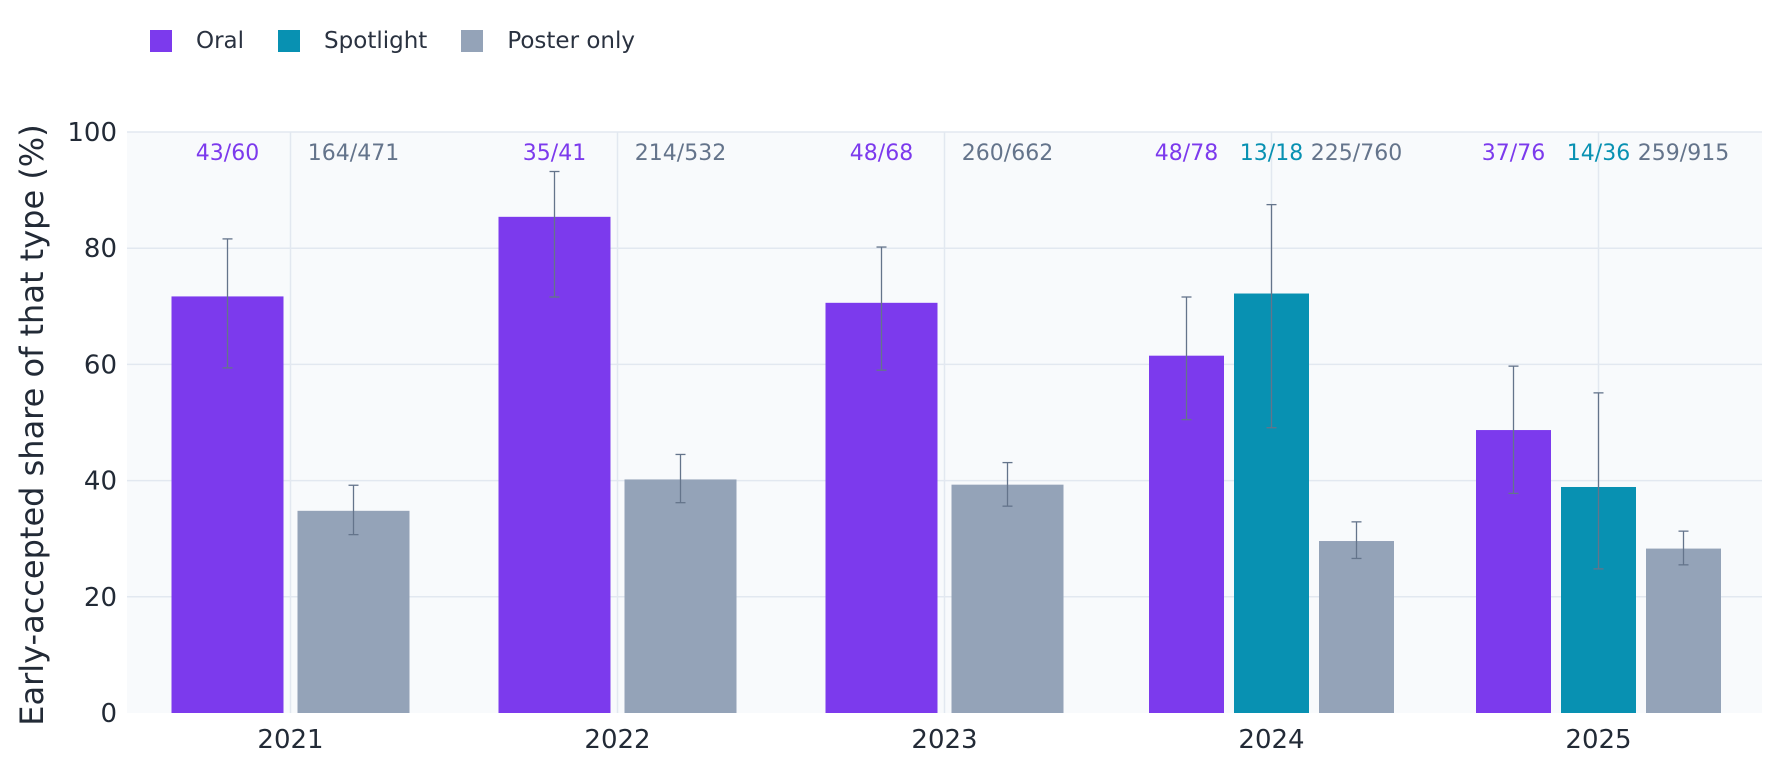 The width and height of the screenshot is (1783, 770). What do you see at coordinates (617, 740) in the screenshot?
I see `x-tick-label: 2022` at bounding box center [617, 740].